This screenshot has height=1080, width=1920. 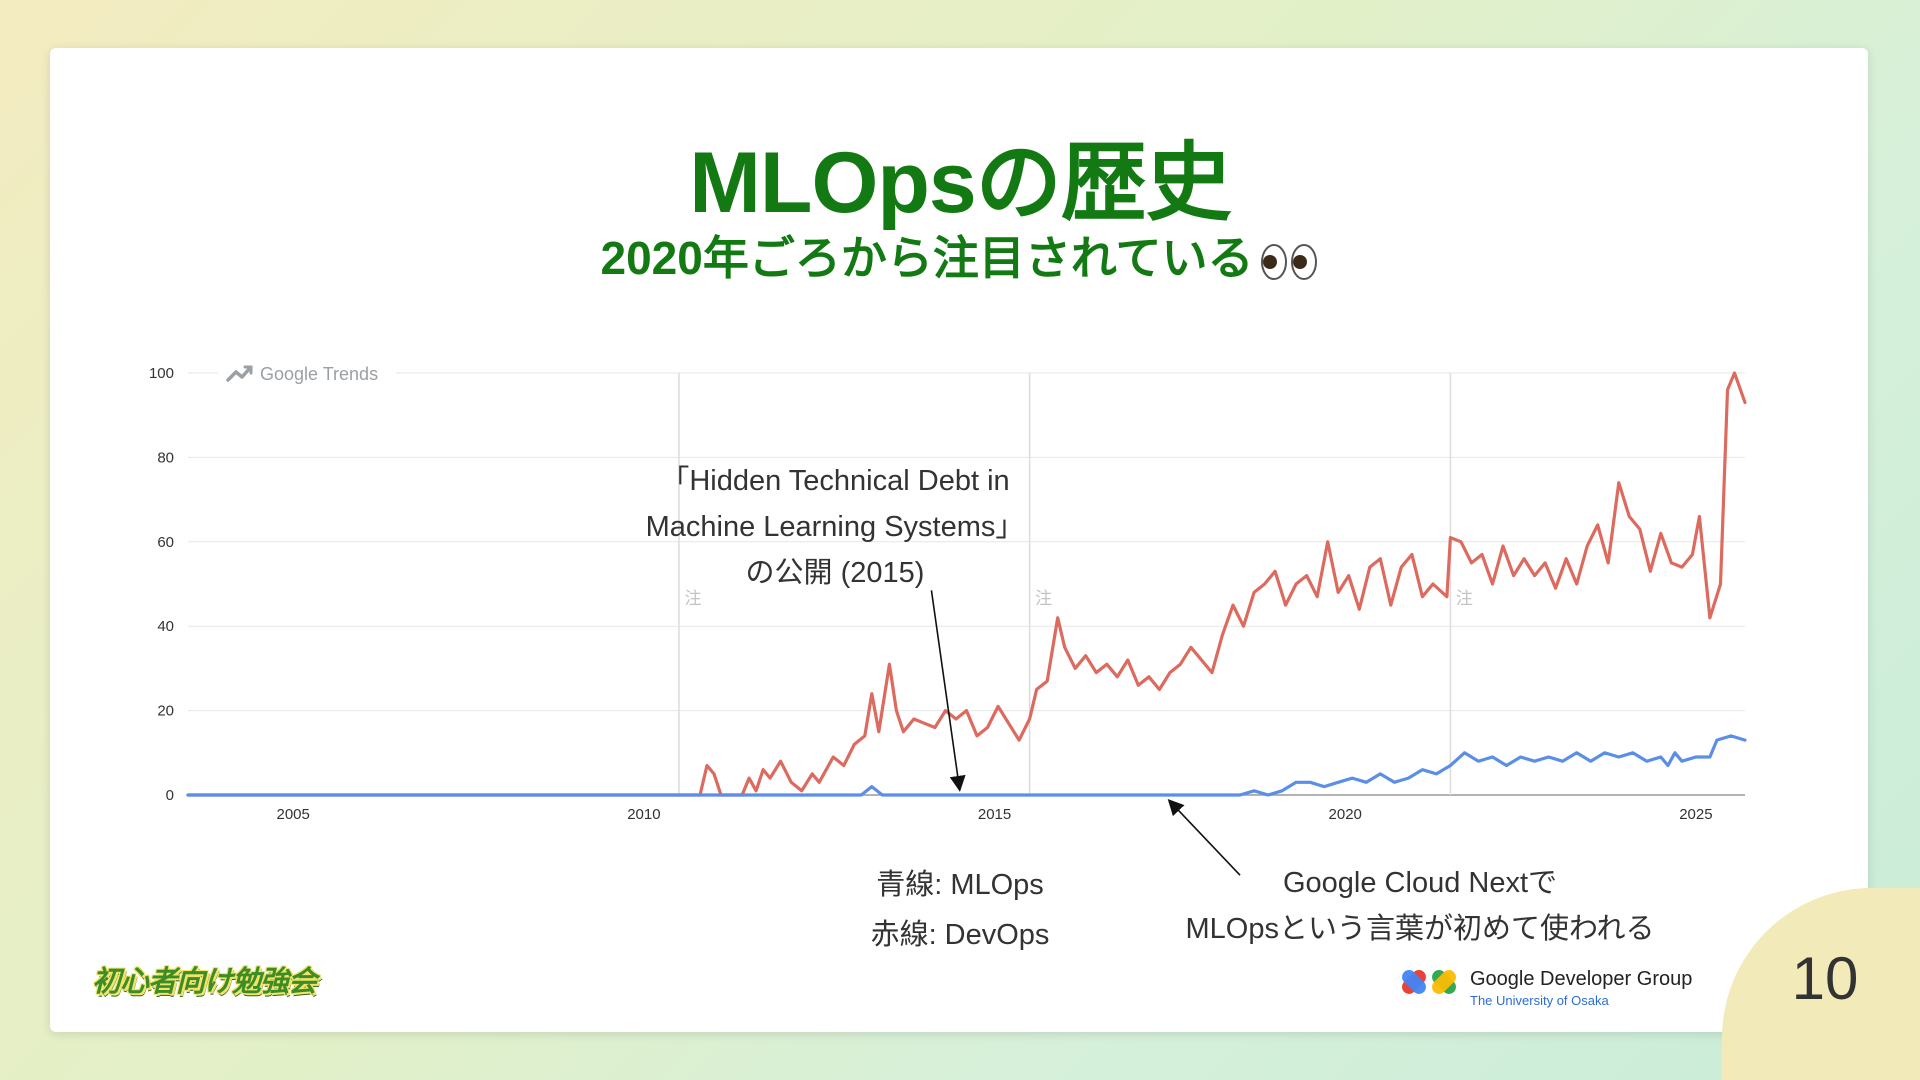 I want to click on callout-arrow-gcn, so click(x=1204, y=837).